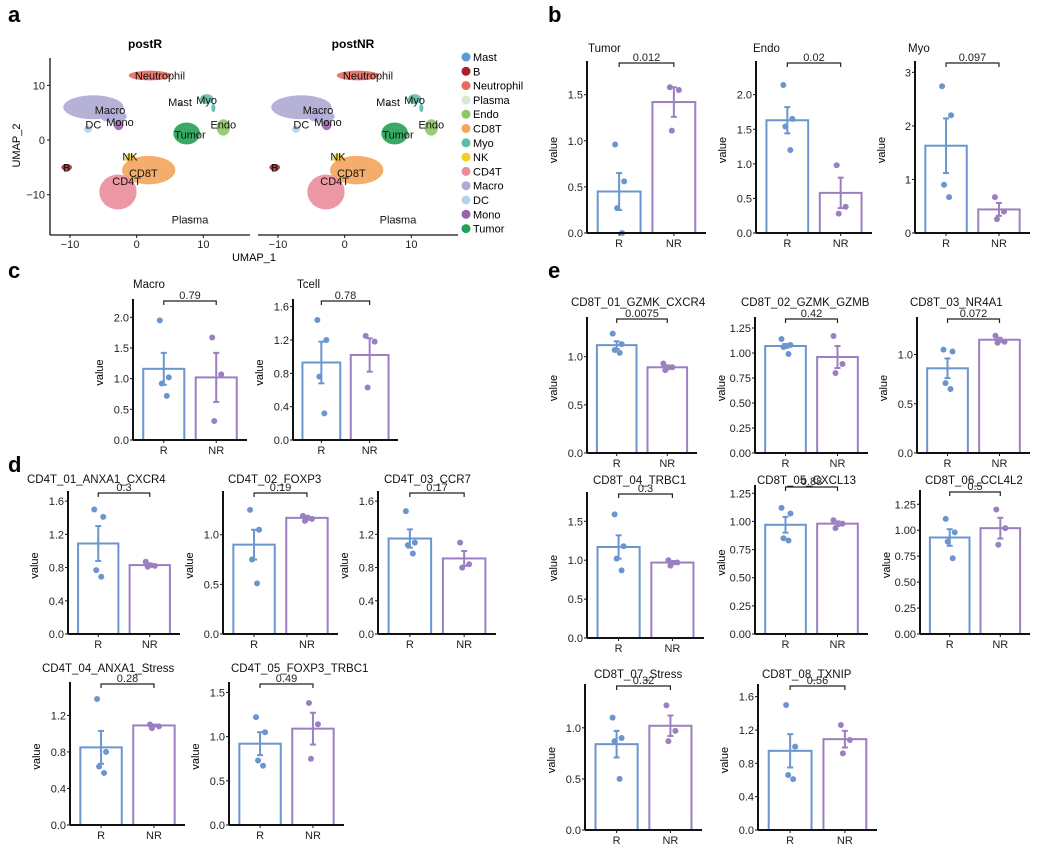 The width and height of the screenshot is (1054, 853). Describe the element at coordinates (203, 245) in the screenshot. I see `x-tick-label: 10` at that location.